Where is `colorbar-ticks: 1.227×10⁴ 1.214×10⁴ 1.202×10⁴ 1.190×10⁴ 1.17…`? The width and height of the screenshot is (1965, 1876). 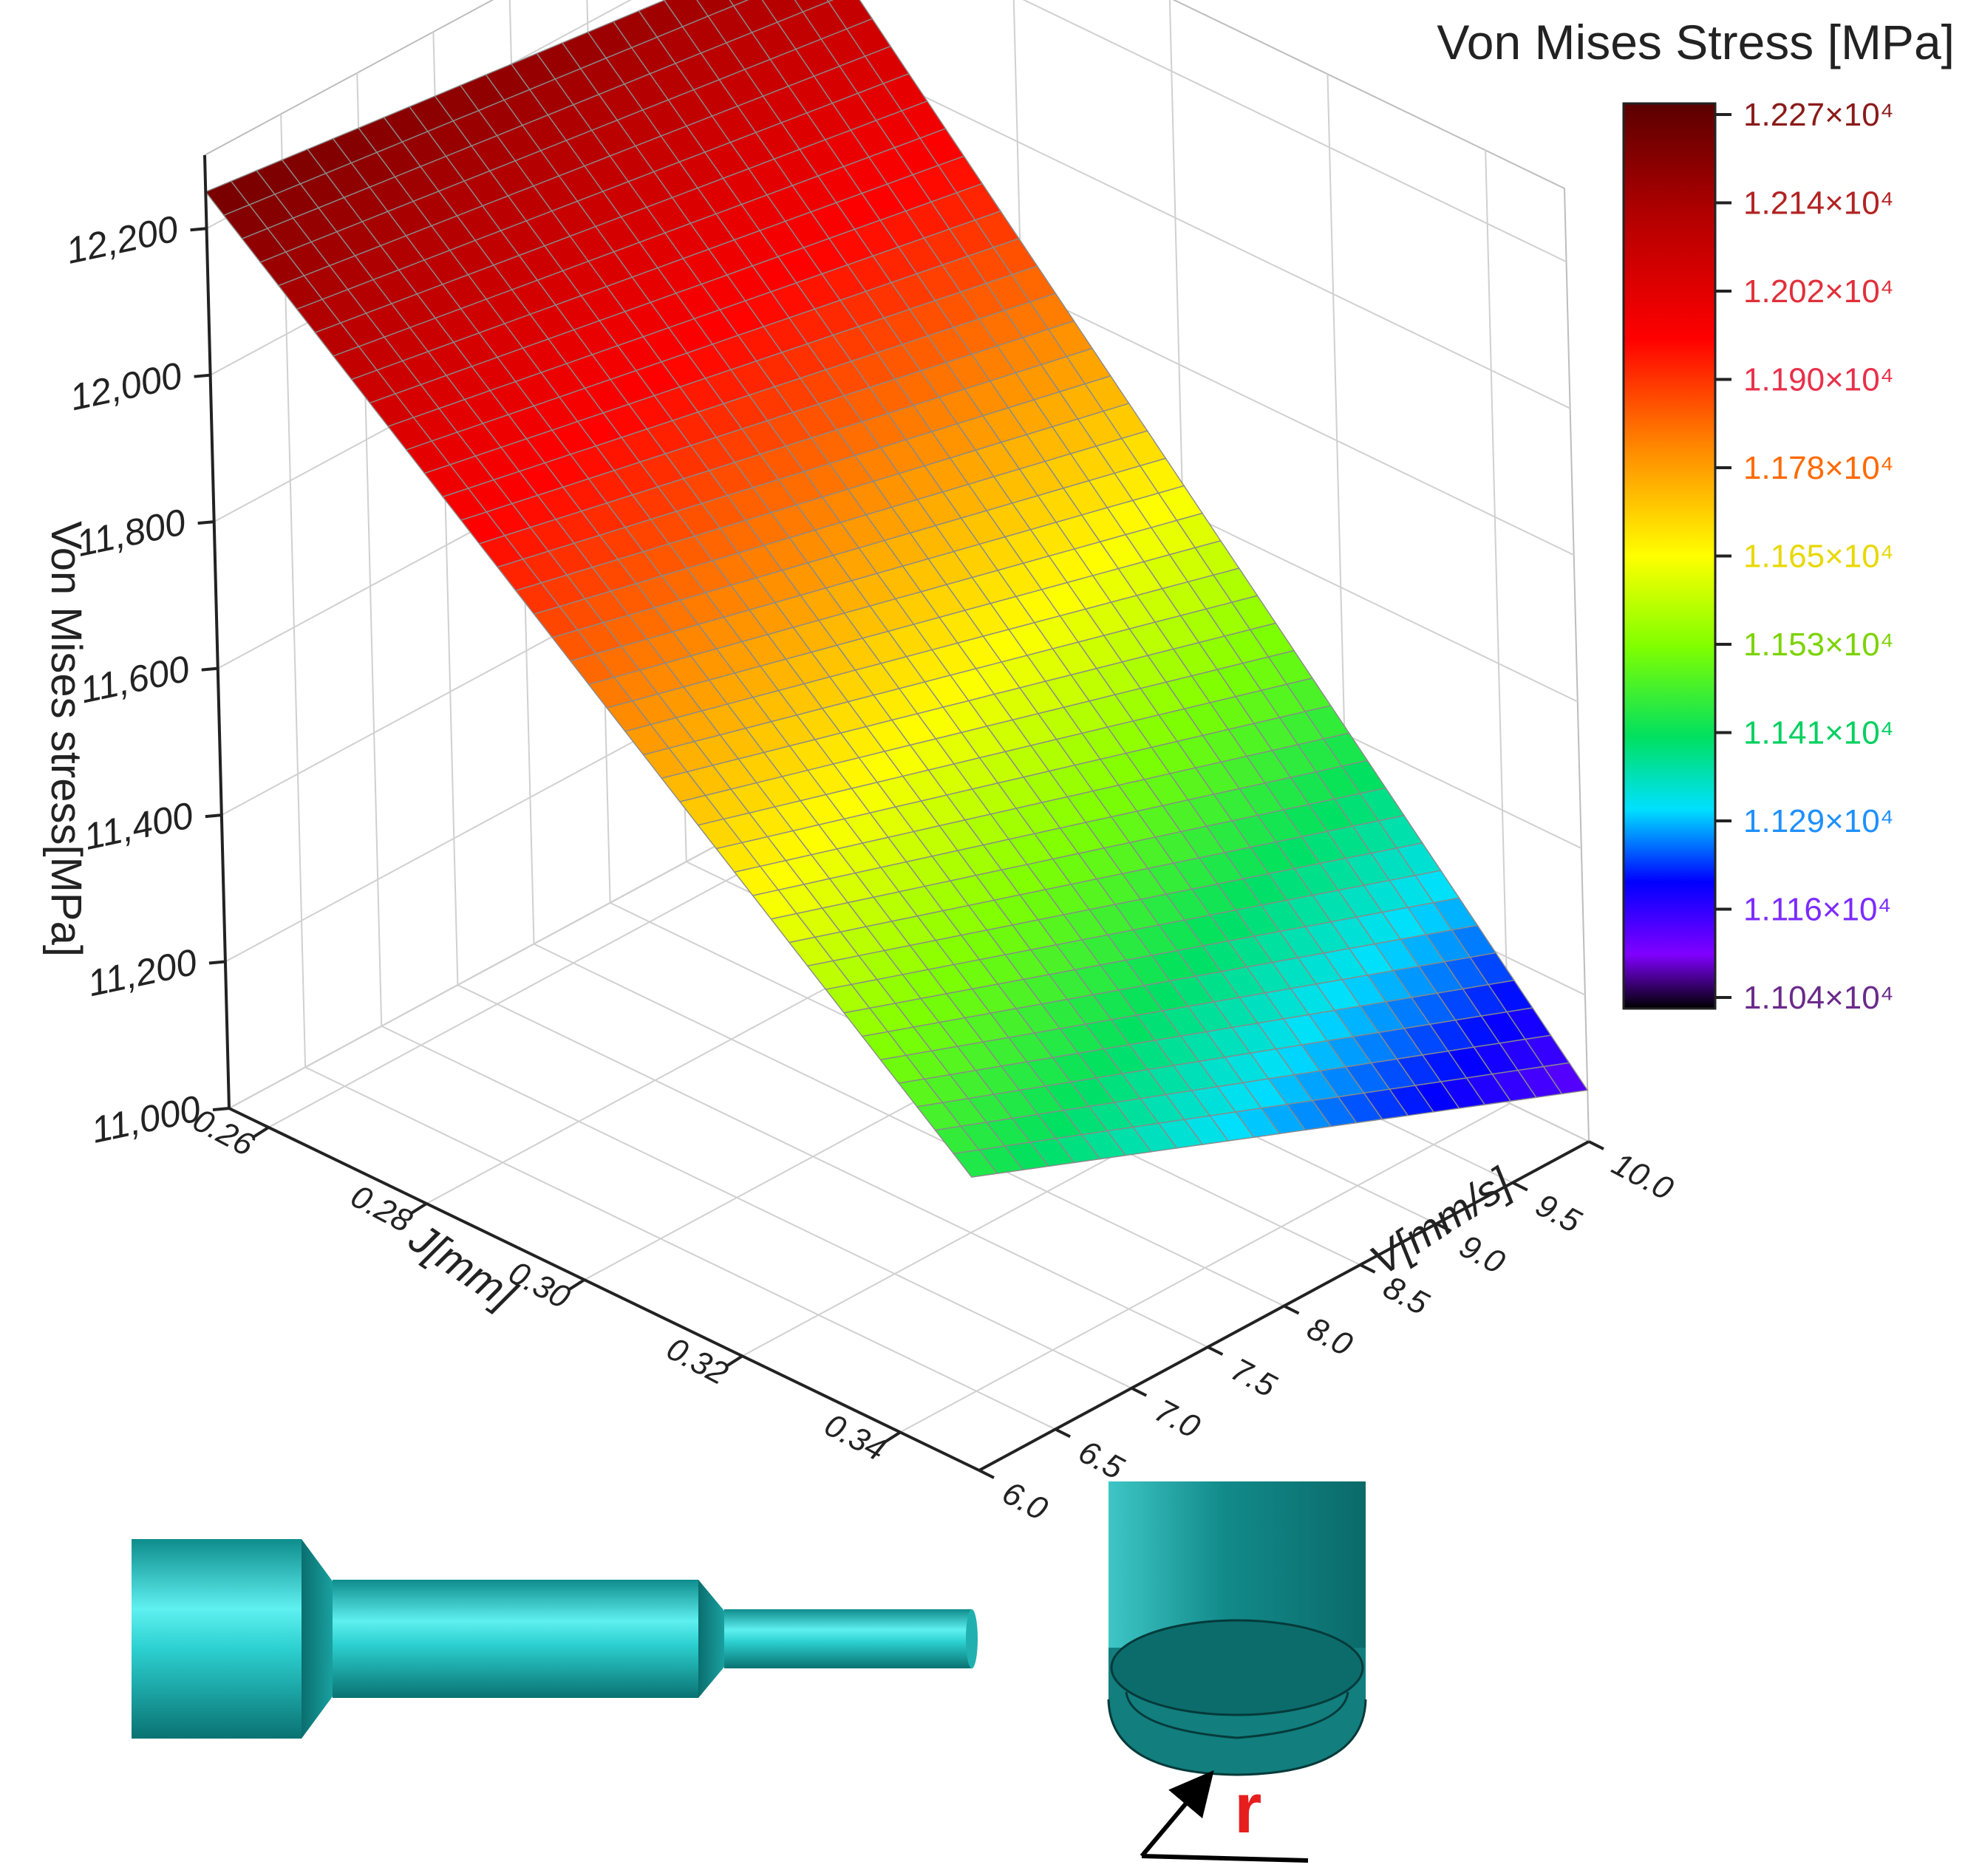 colorbar-ticks: 1.227×10⁴ 1.214×10⁴ 1.202×10⁴ 1.190×10⁴ 1.17… is located at coordinates (1804, 556).